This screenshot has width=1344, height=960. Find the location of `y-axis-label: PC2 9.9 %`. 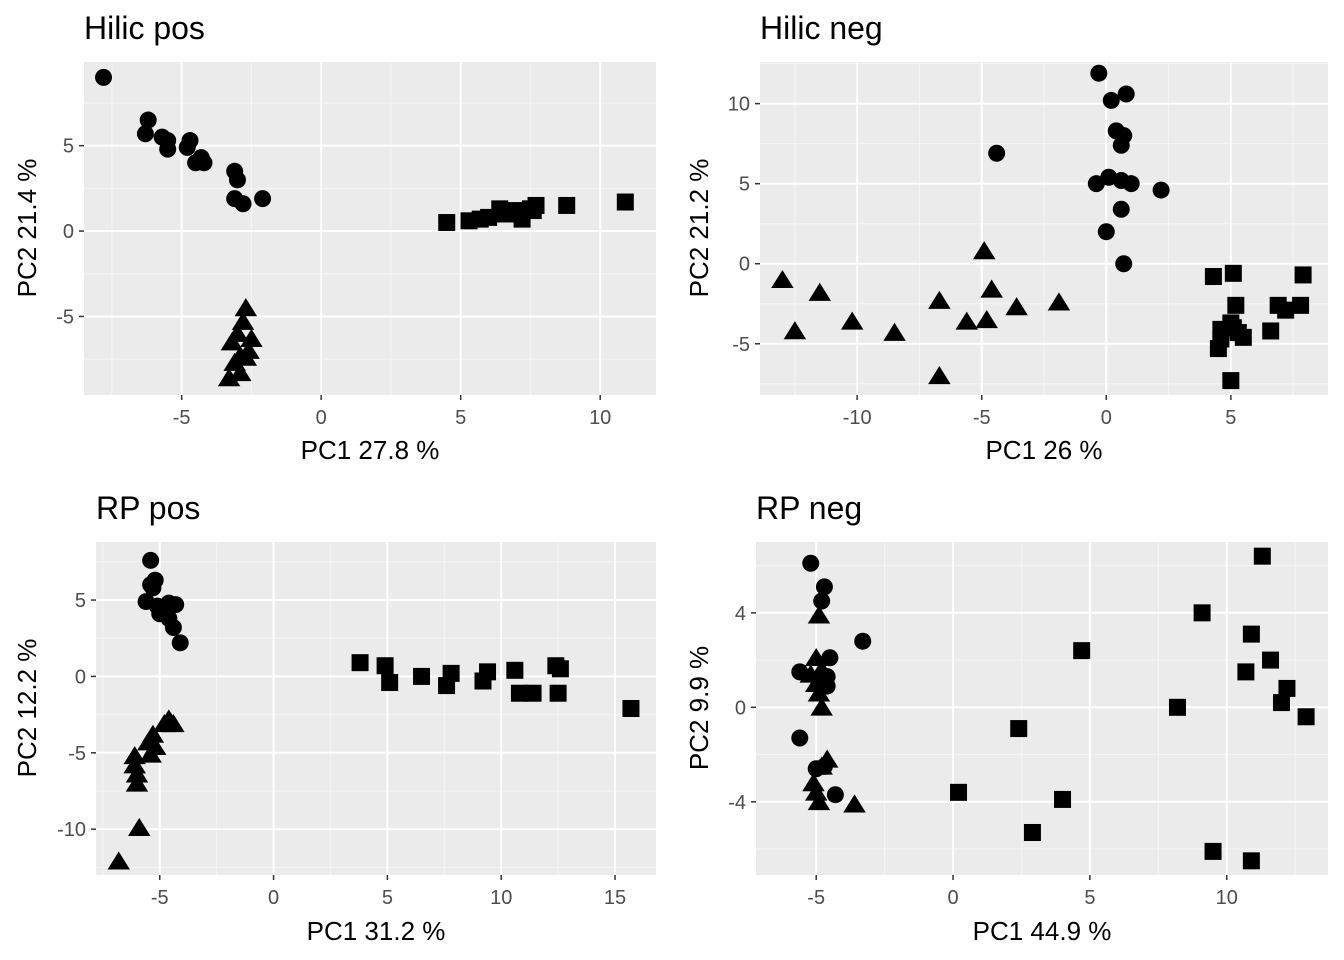

y-axis-label: PC2 9.9 % is located at coordinates (699, 708).